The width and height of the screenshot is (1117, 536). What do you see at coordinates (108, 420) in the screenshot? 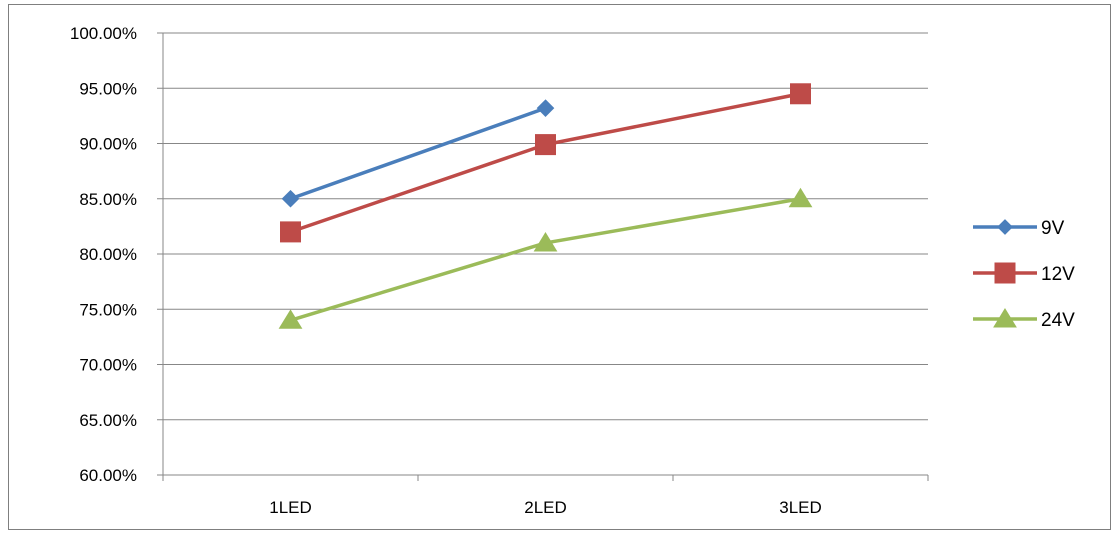
I see `y-tick-label: 65.00%` at bounding box center [108, 420].